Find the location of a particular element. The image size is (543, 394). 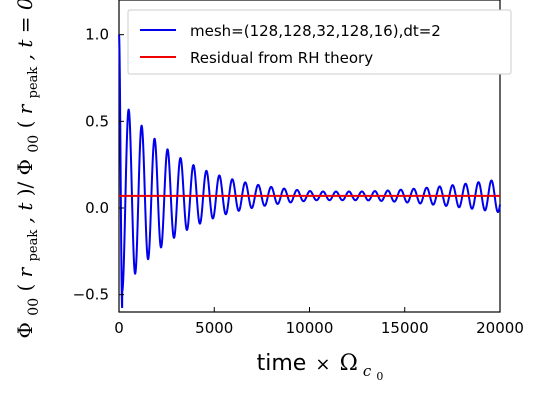

y-title-slash: )/ is located at coordinates (25, 188).